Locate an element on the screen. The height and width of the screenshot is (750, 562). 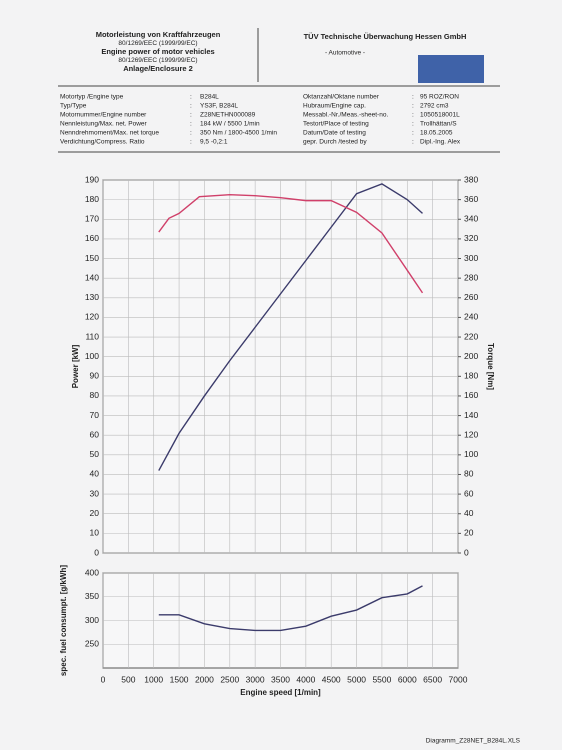
y2-tick-label: 180 is located at coordinates (471, 376).